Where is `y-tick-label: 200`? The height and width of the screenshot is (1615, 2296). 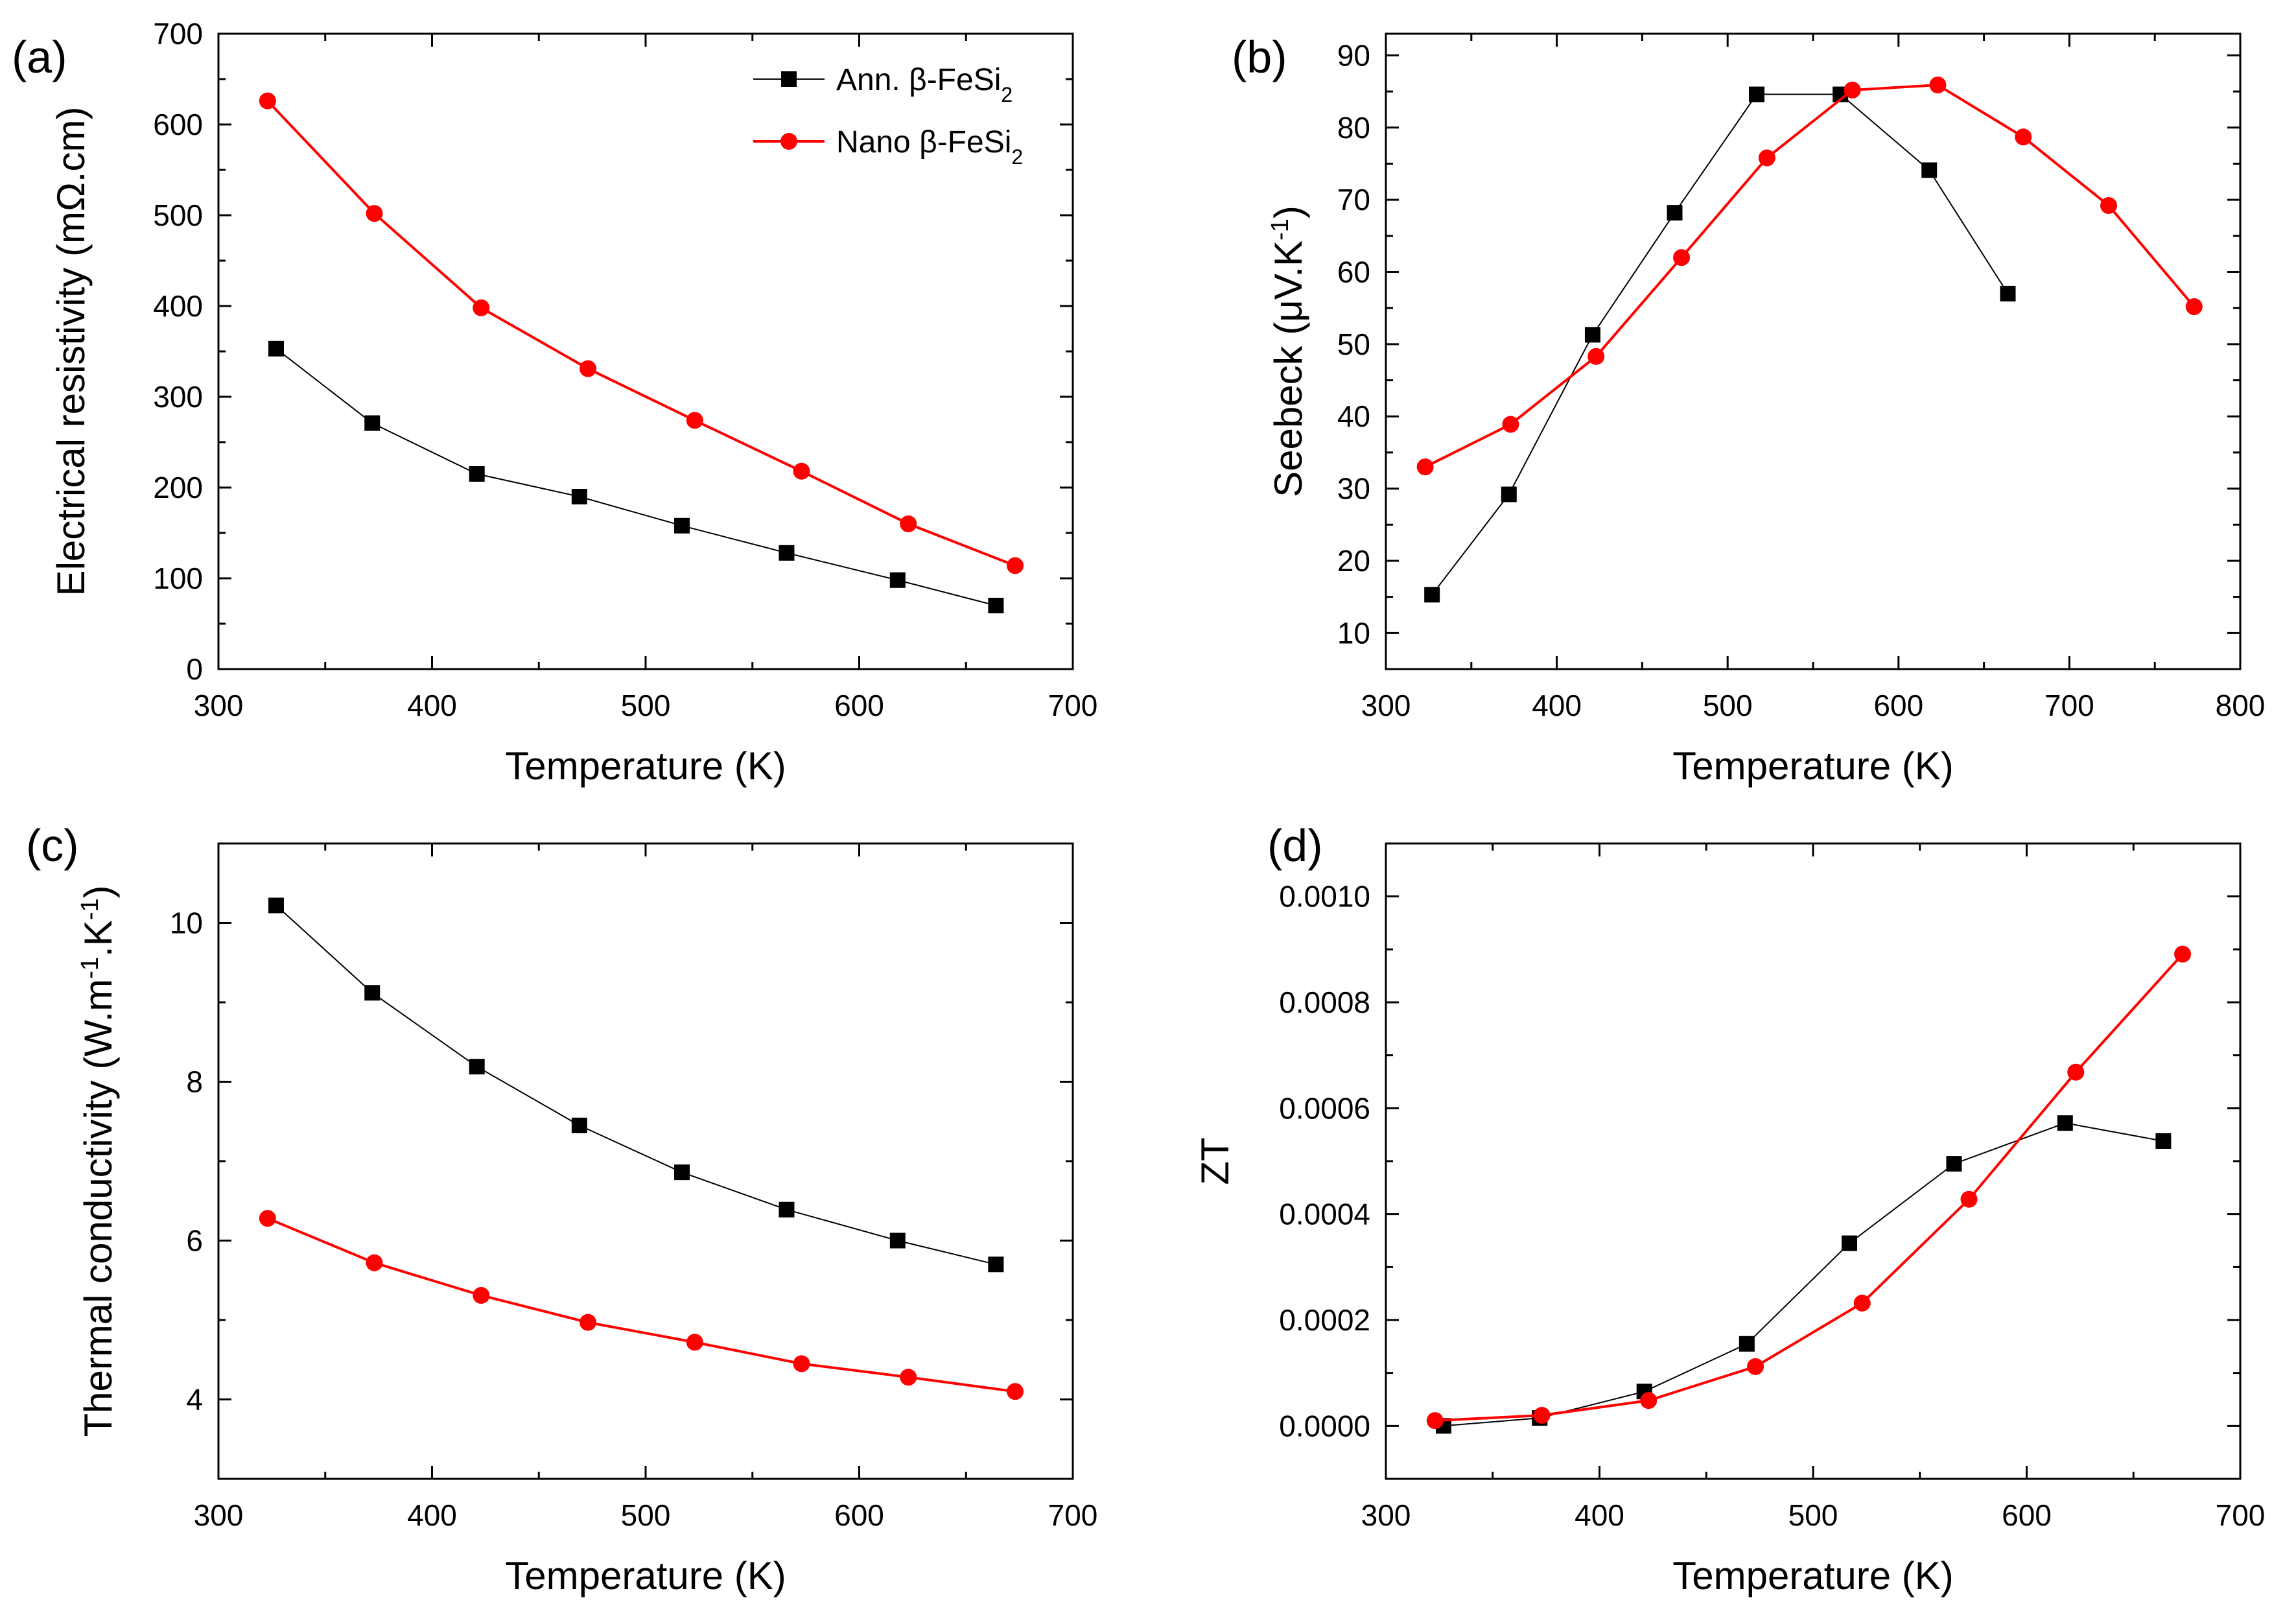 y-tick-label: 200 is located at coordinates (178, 488).